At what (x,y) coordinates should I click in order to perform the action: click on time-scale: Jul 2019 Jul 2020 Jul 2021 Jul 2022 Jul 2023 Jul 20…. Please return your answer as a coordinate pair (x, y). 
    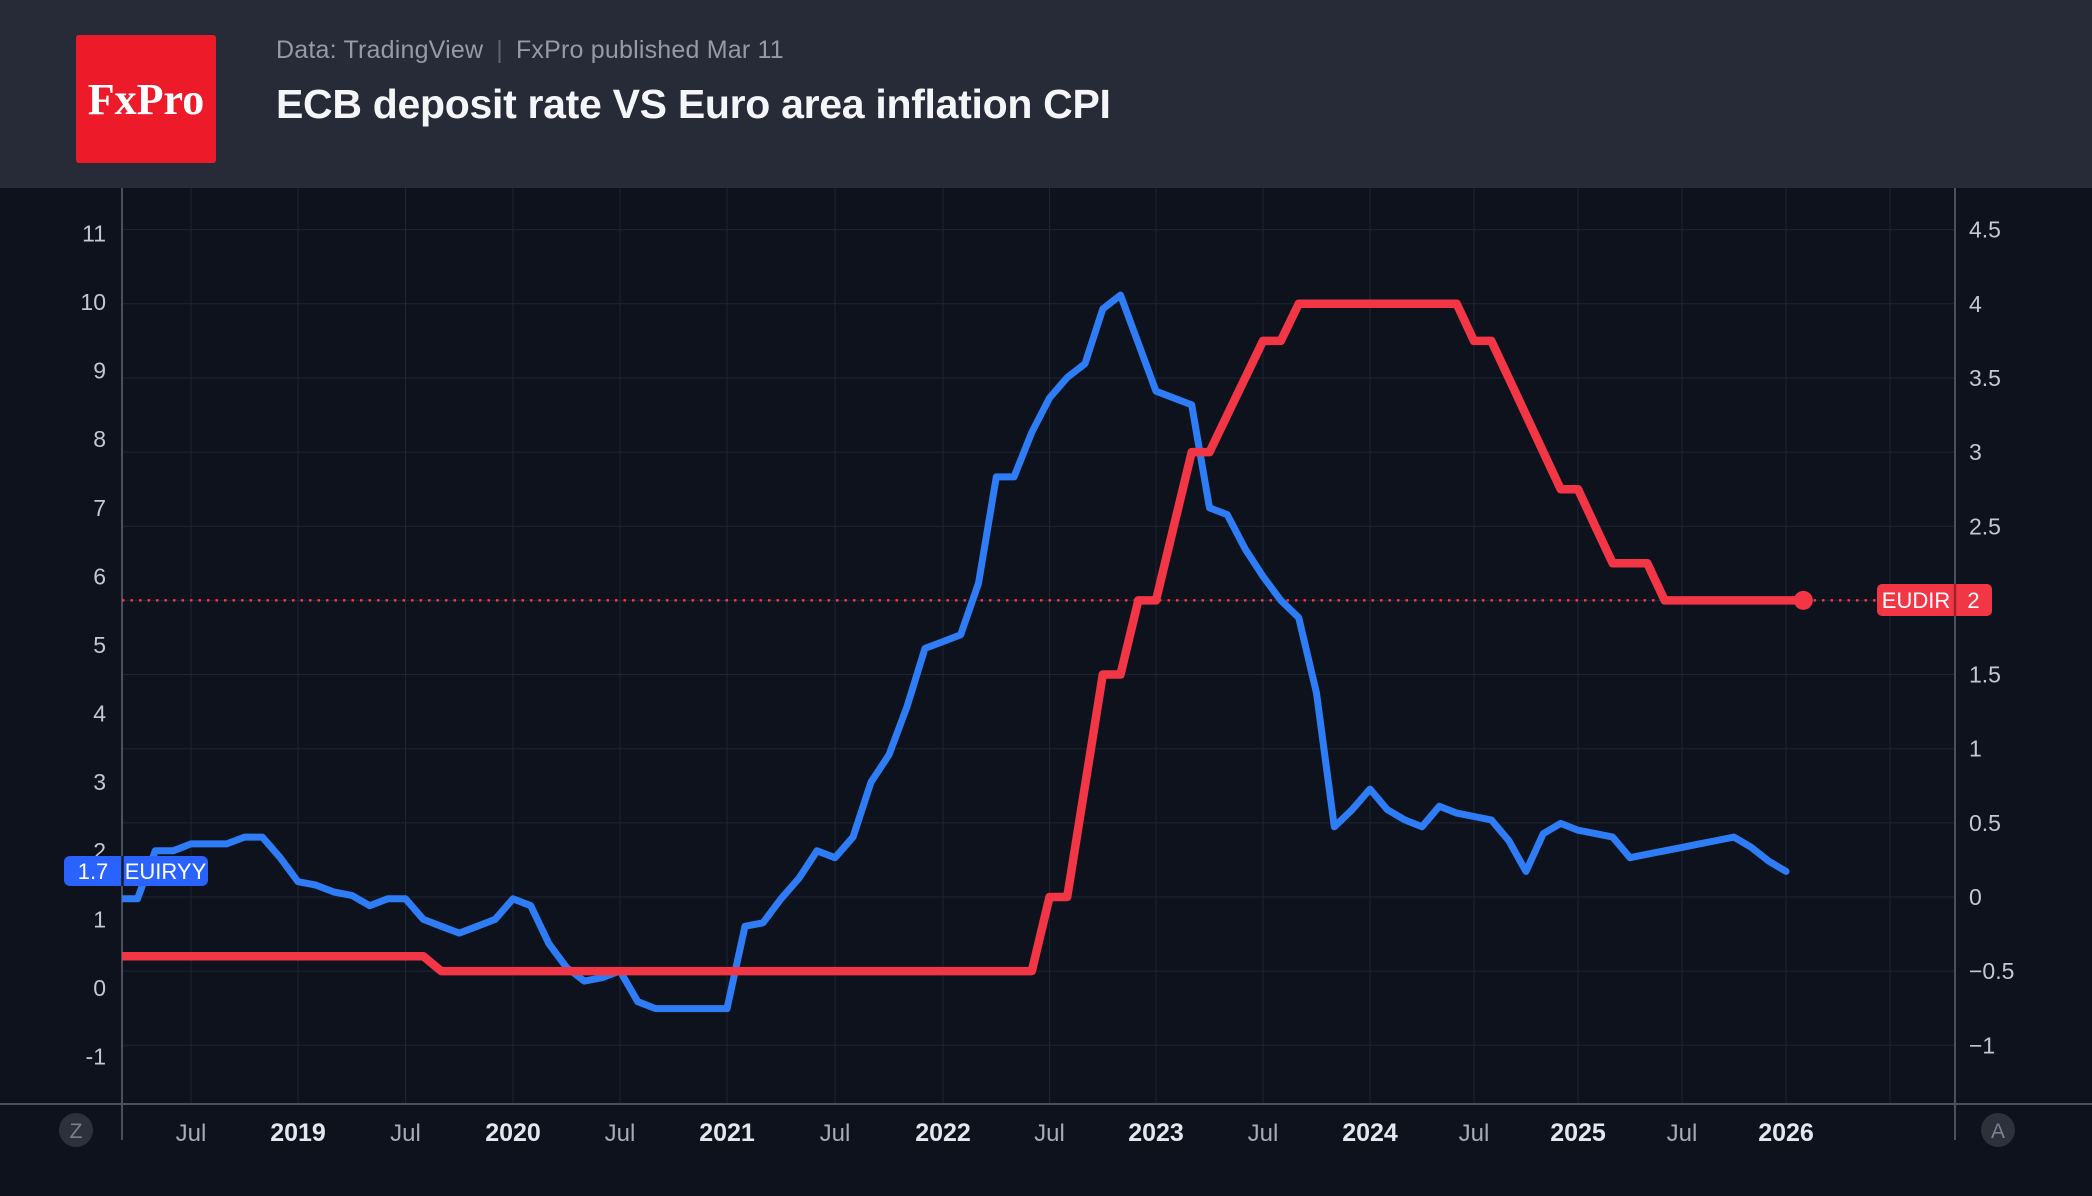
    Looking at the image, I should click on (995, 1133).